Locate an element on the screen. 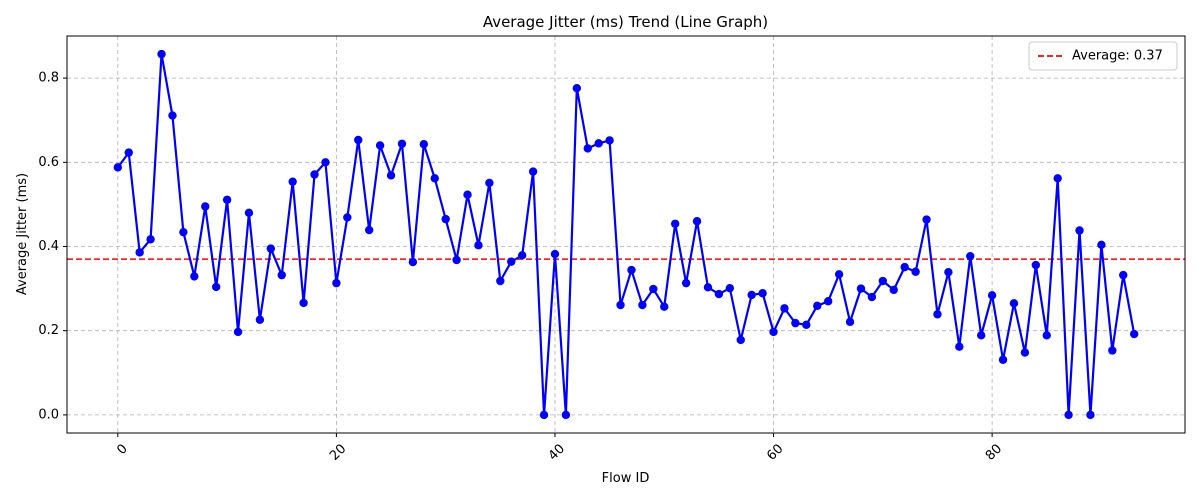 This screenshot has height=500, width=1200. y-tick-label: 0.6 is located at coordinates (48, 162).